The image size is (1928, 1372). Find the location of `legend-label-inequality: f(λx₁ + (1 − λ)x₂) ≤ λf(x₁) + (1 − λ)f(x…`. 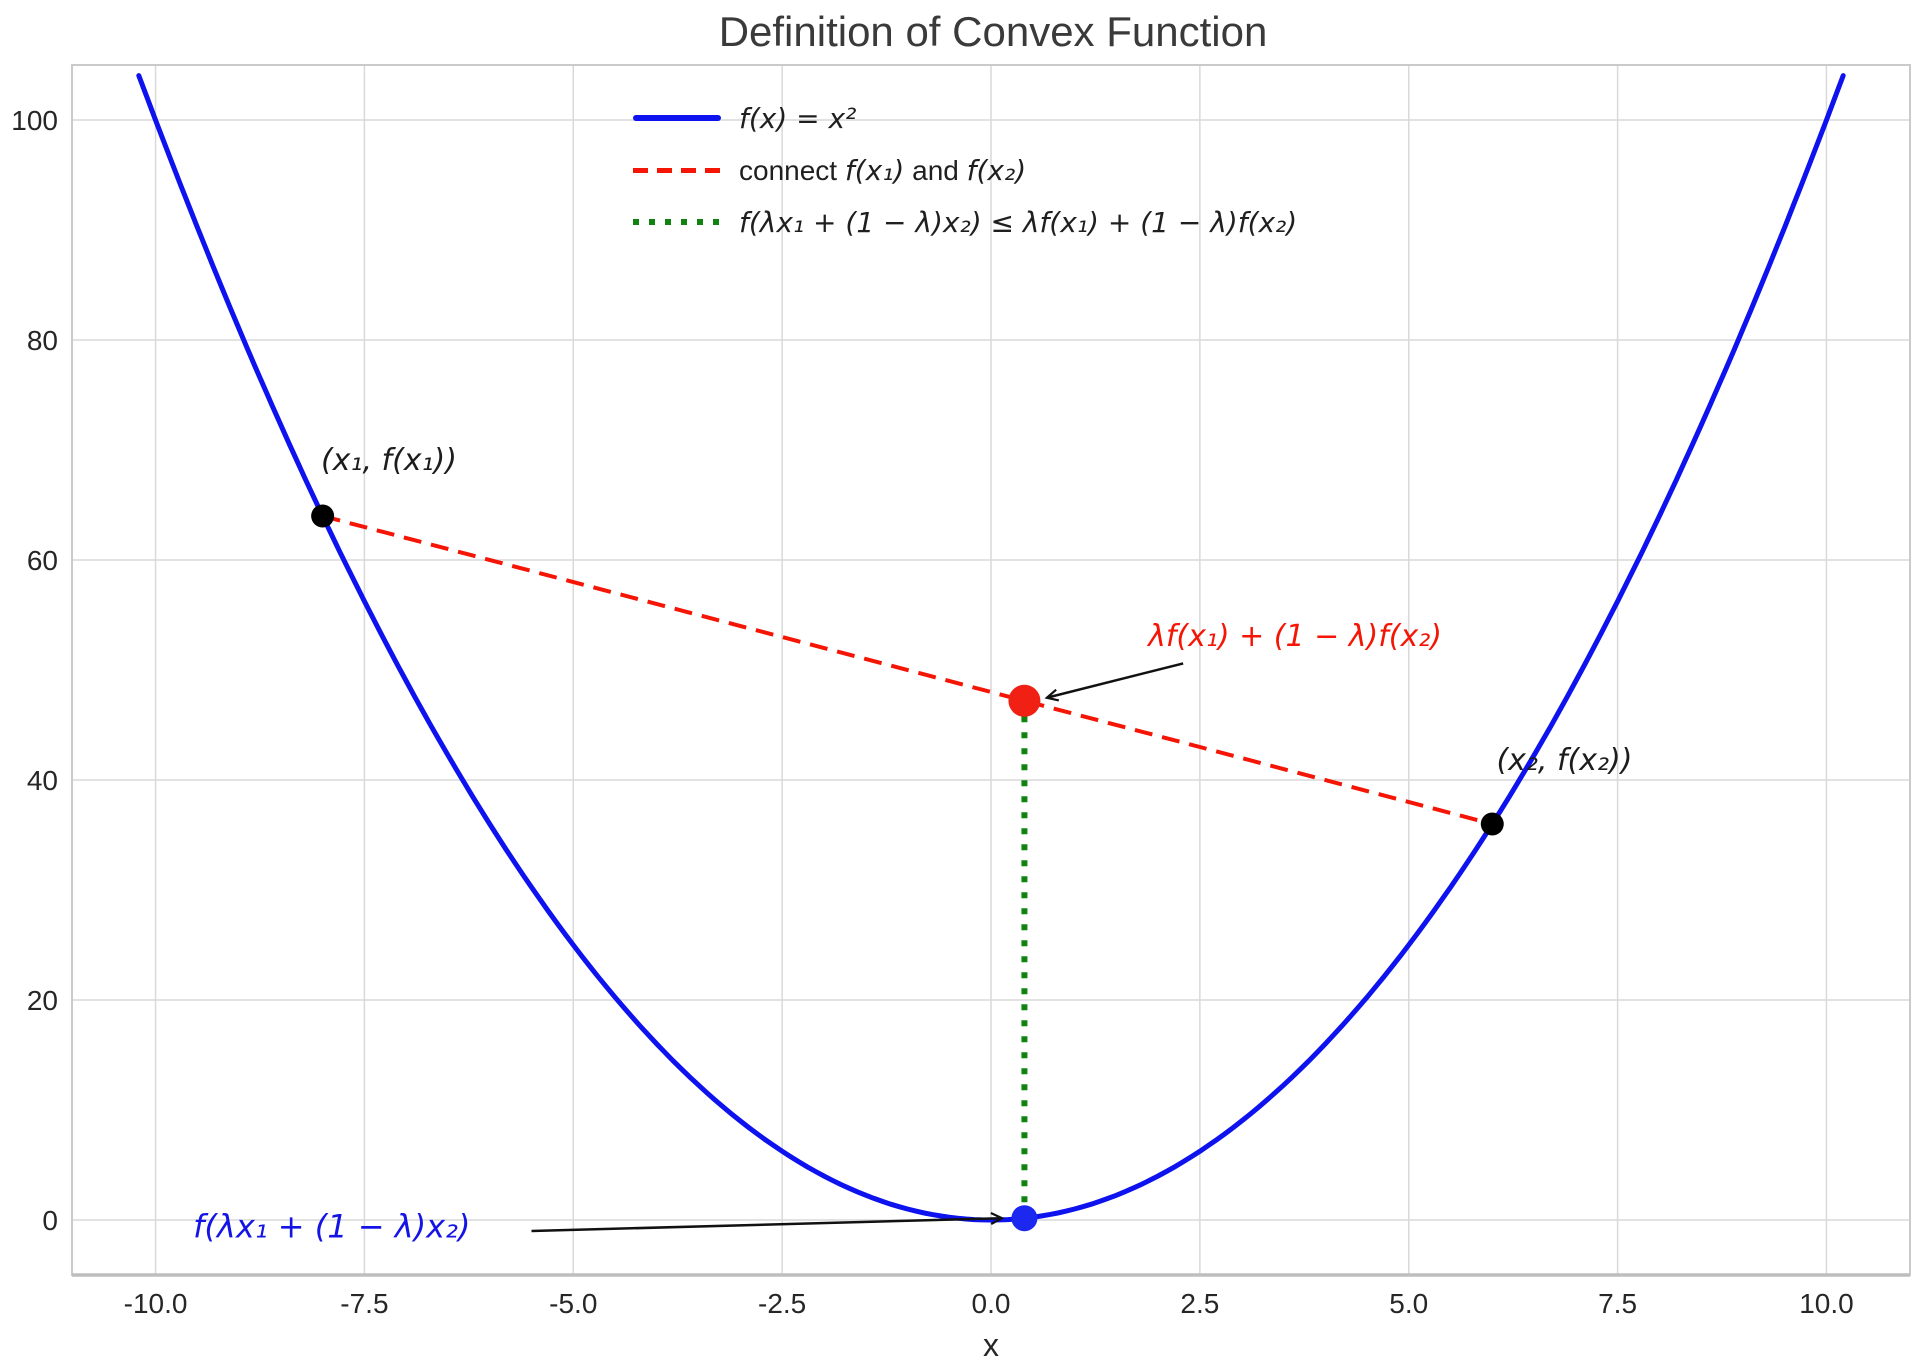

legend-label-inequality: f(λx₁ + (1 − λ)x₂) ≤ λf(x₁) + (1 − λ)f(x… is located at coordinates (1018, 222).